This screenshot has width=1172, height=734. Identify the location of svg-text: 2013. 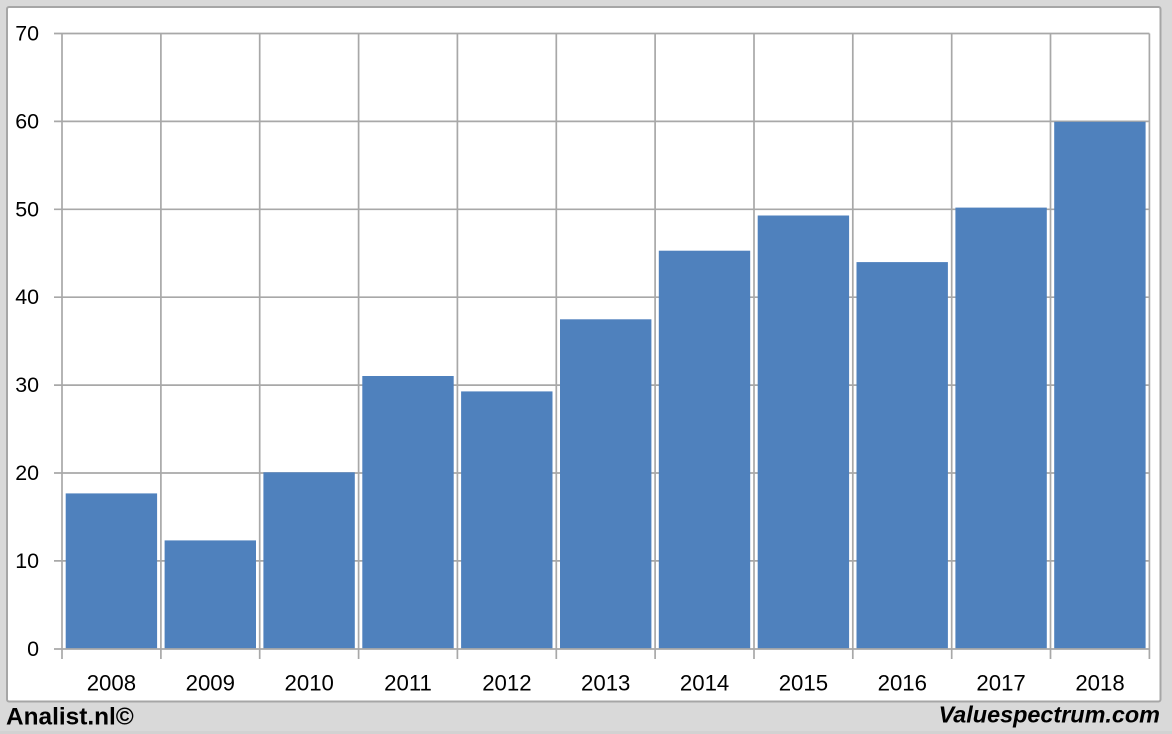
(605, 683).